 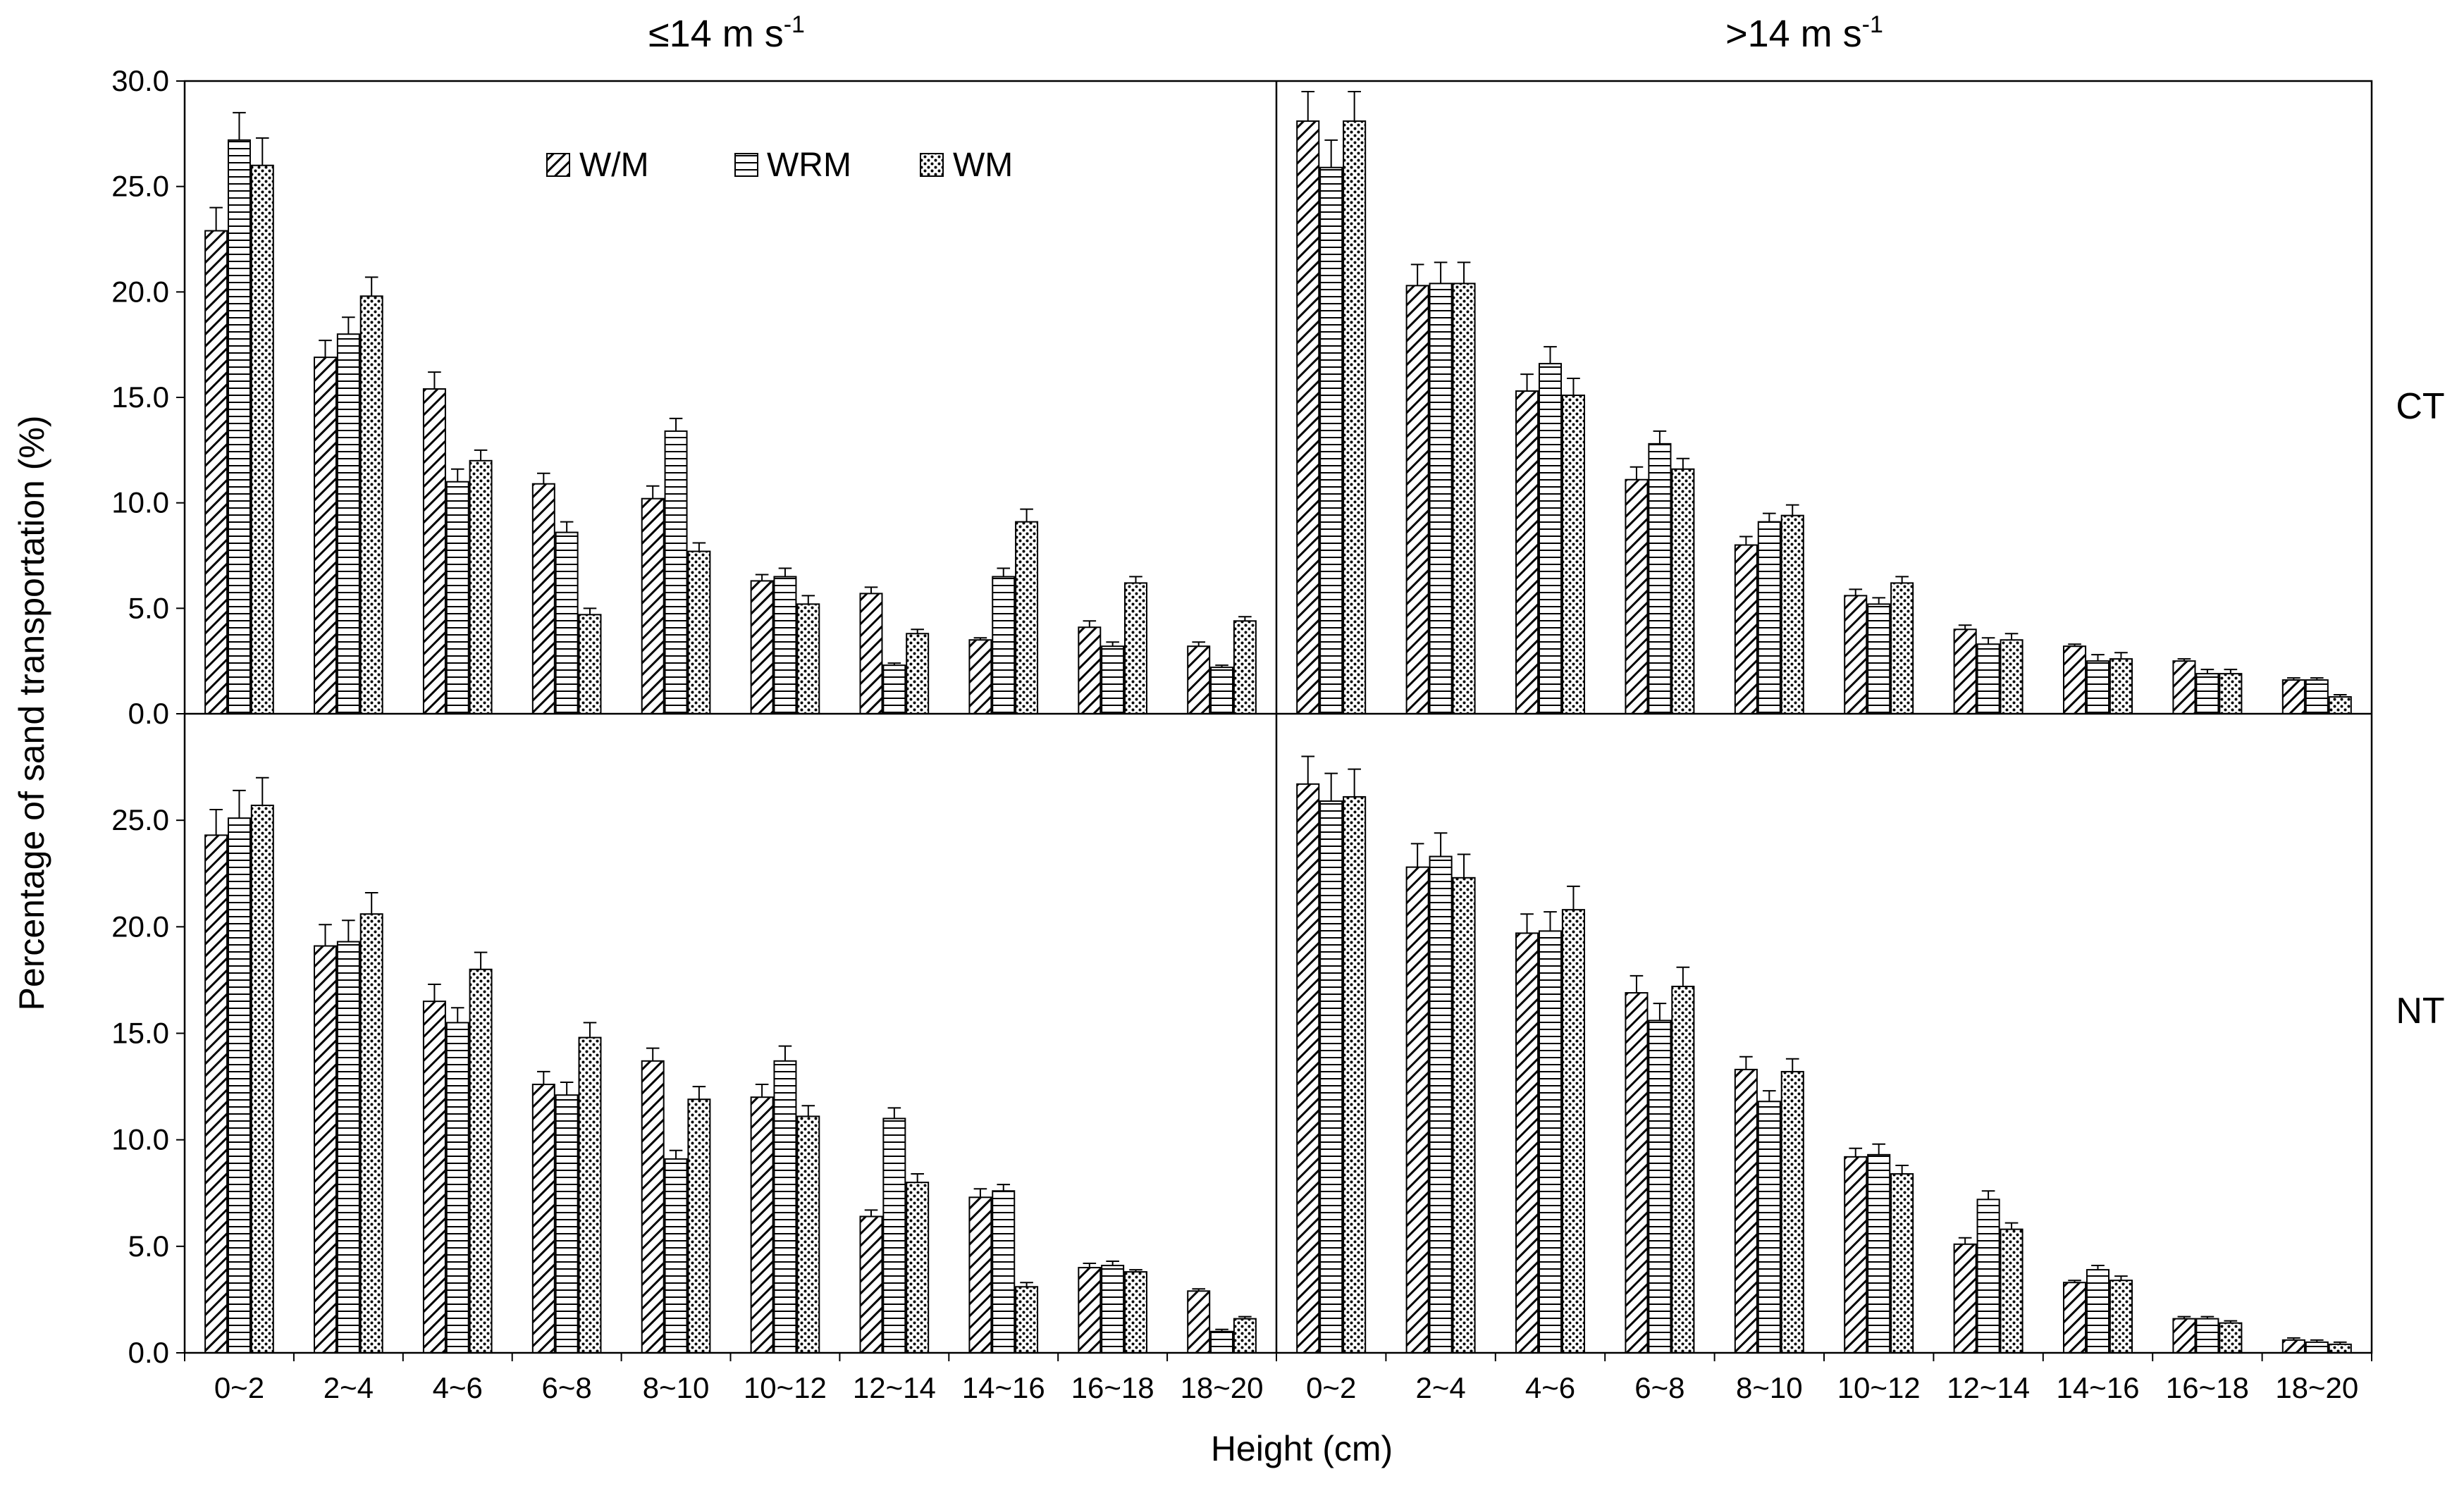 What do you see at coordinates (809, 165) in the screenshot?
I see `legend-label-wrm: WRM` at bounding box center [809, 165].